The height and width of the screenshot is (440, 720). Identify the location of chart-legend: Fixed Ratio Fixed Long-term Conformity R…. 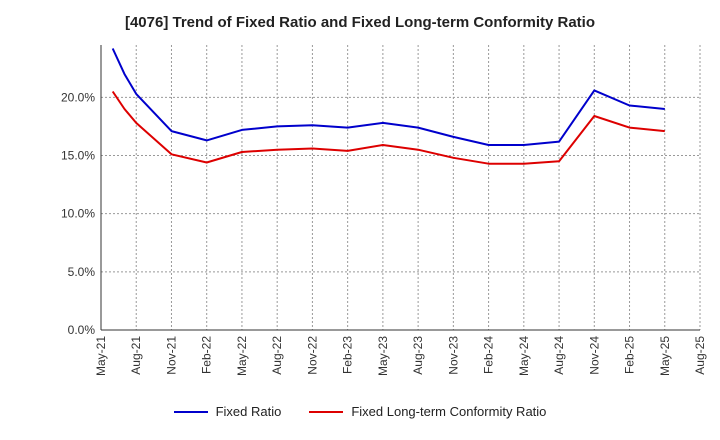
(360, 411).